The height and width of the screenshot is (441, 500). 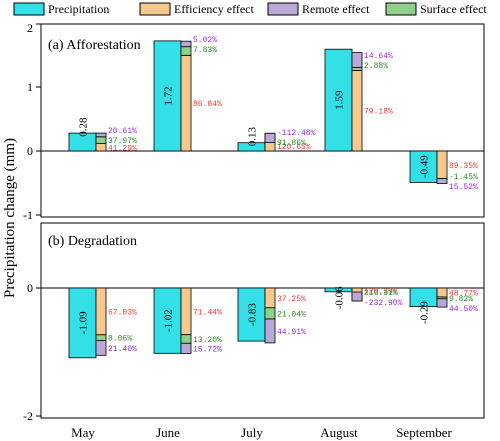 I want to click on remote-percent-label: 44.91%, so click(x=291, y=332).